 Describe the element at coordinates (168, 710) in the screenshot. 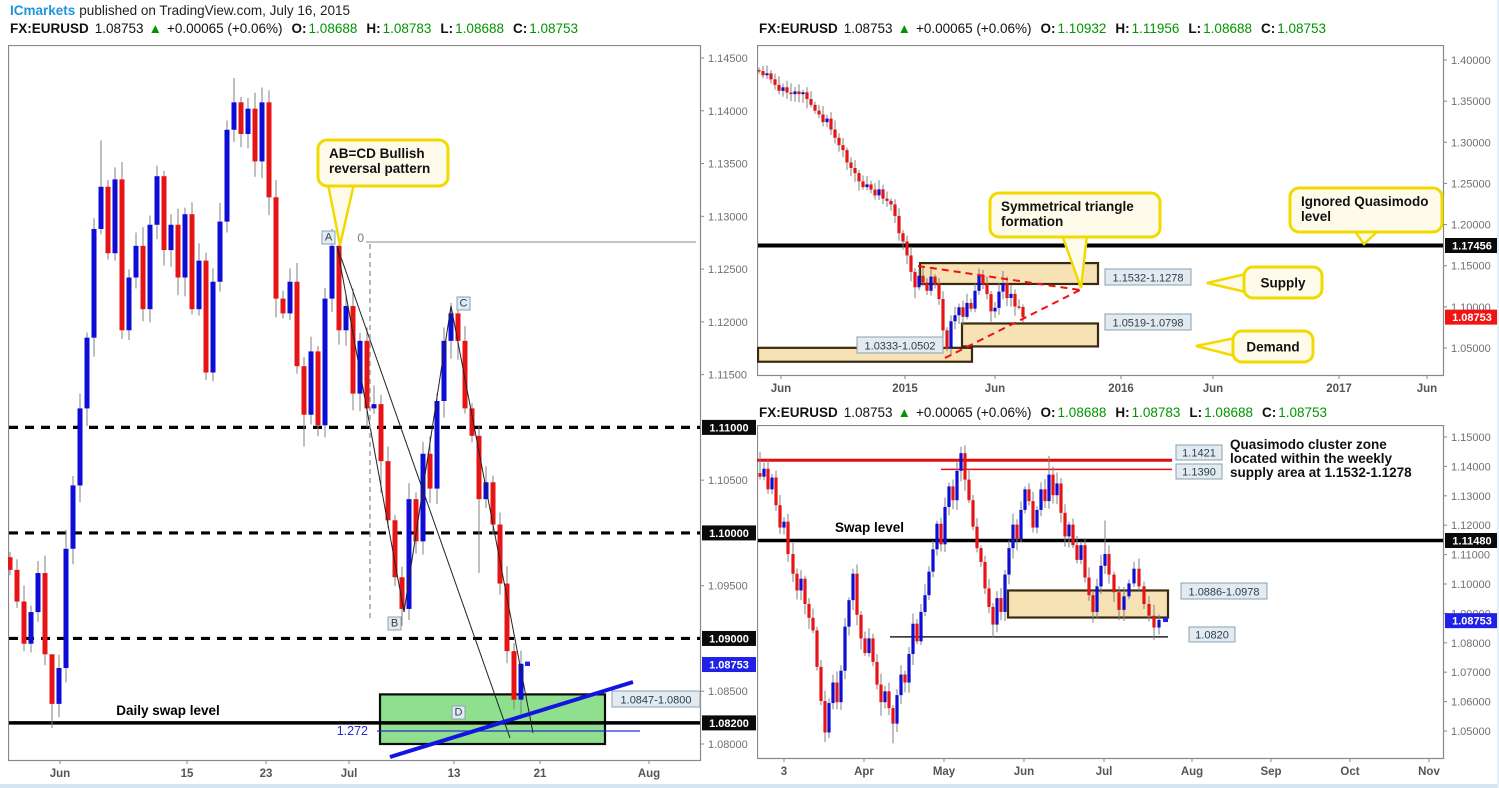

I see `daily-swap-level-text: Daily swap level` at that location.